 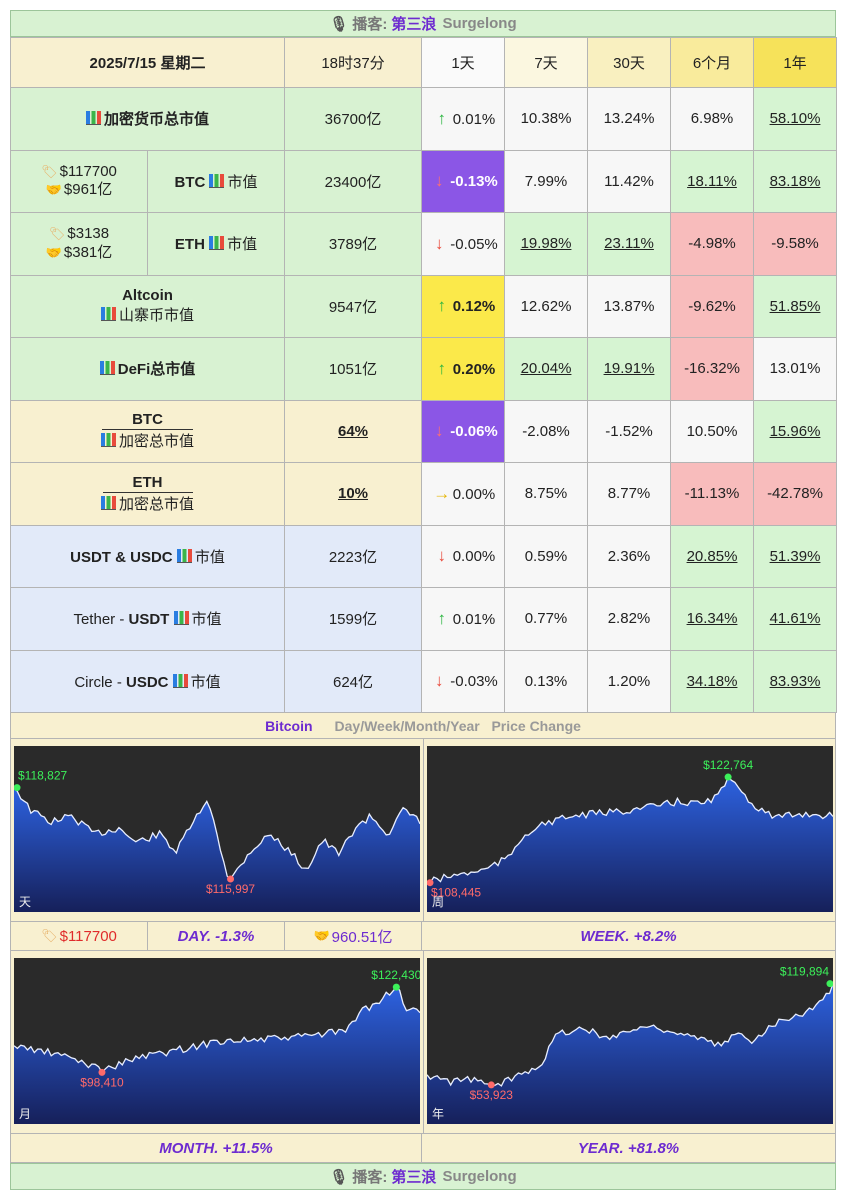 I want to click on row-label: Tether - USDT 市值, so click(x=147, y=619).